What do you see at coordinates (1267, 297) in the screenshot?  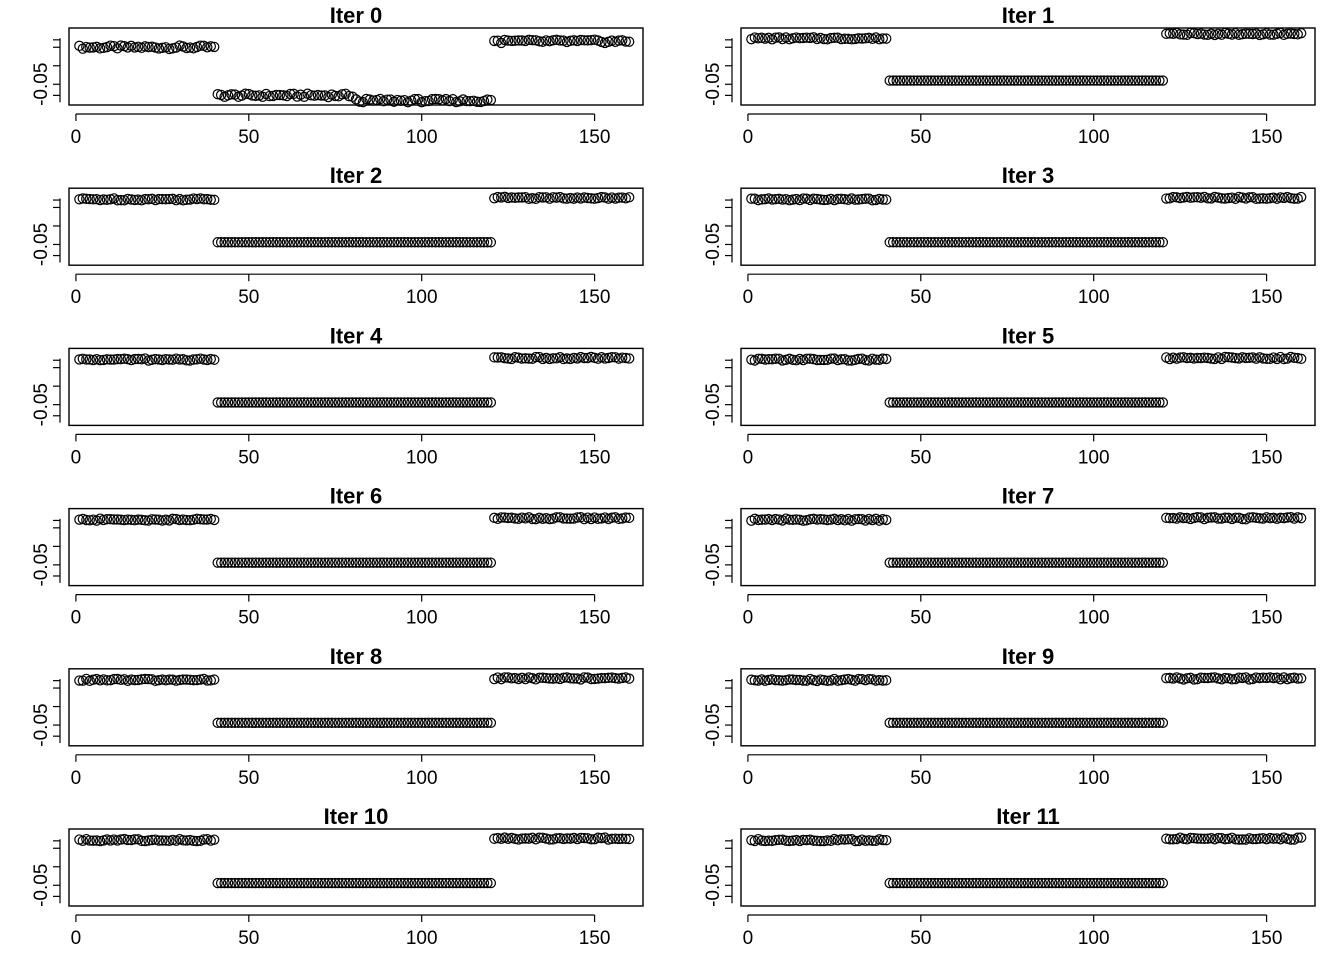 I see `x-tick-label: 150` at bounding box center [1267, 297].